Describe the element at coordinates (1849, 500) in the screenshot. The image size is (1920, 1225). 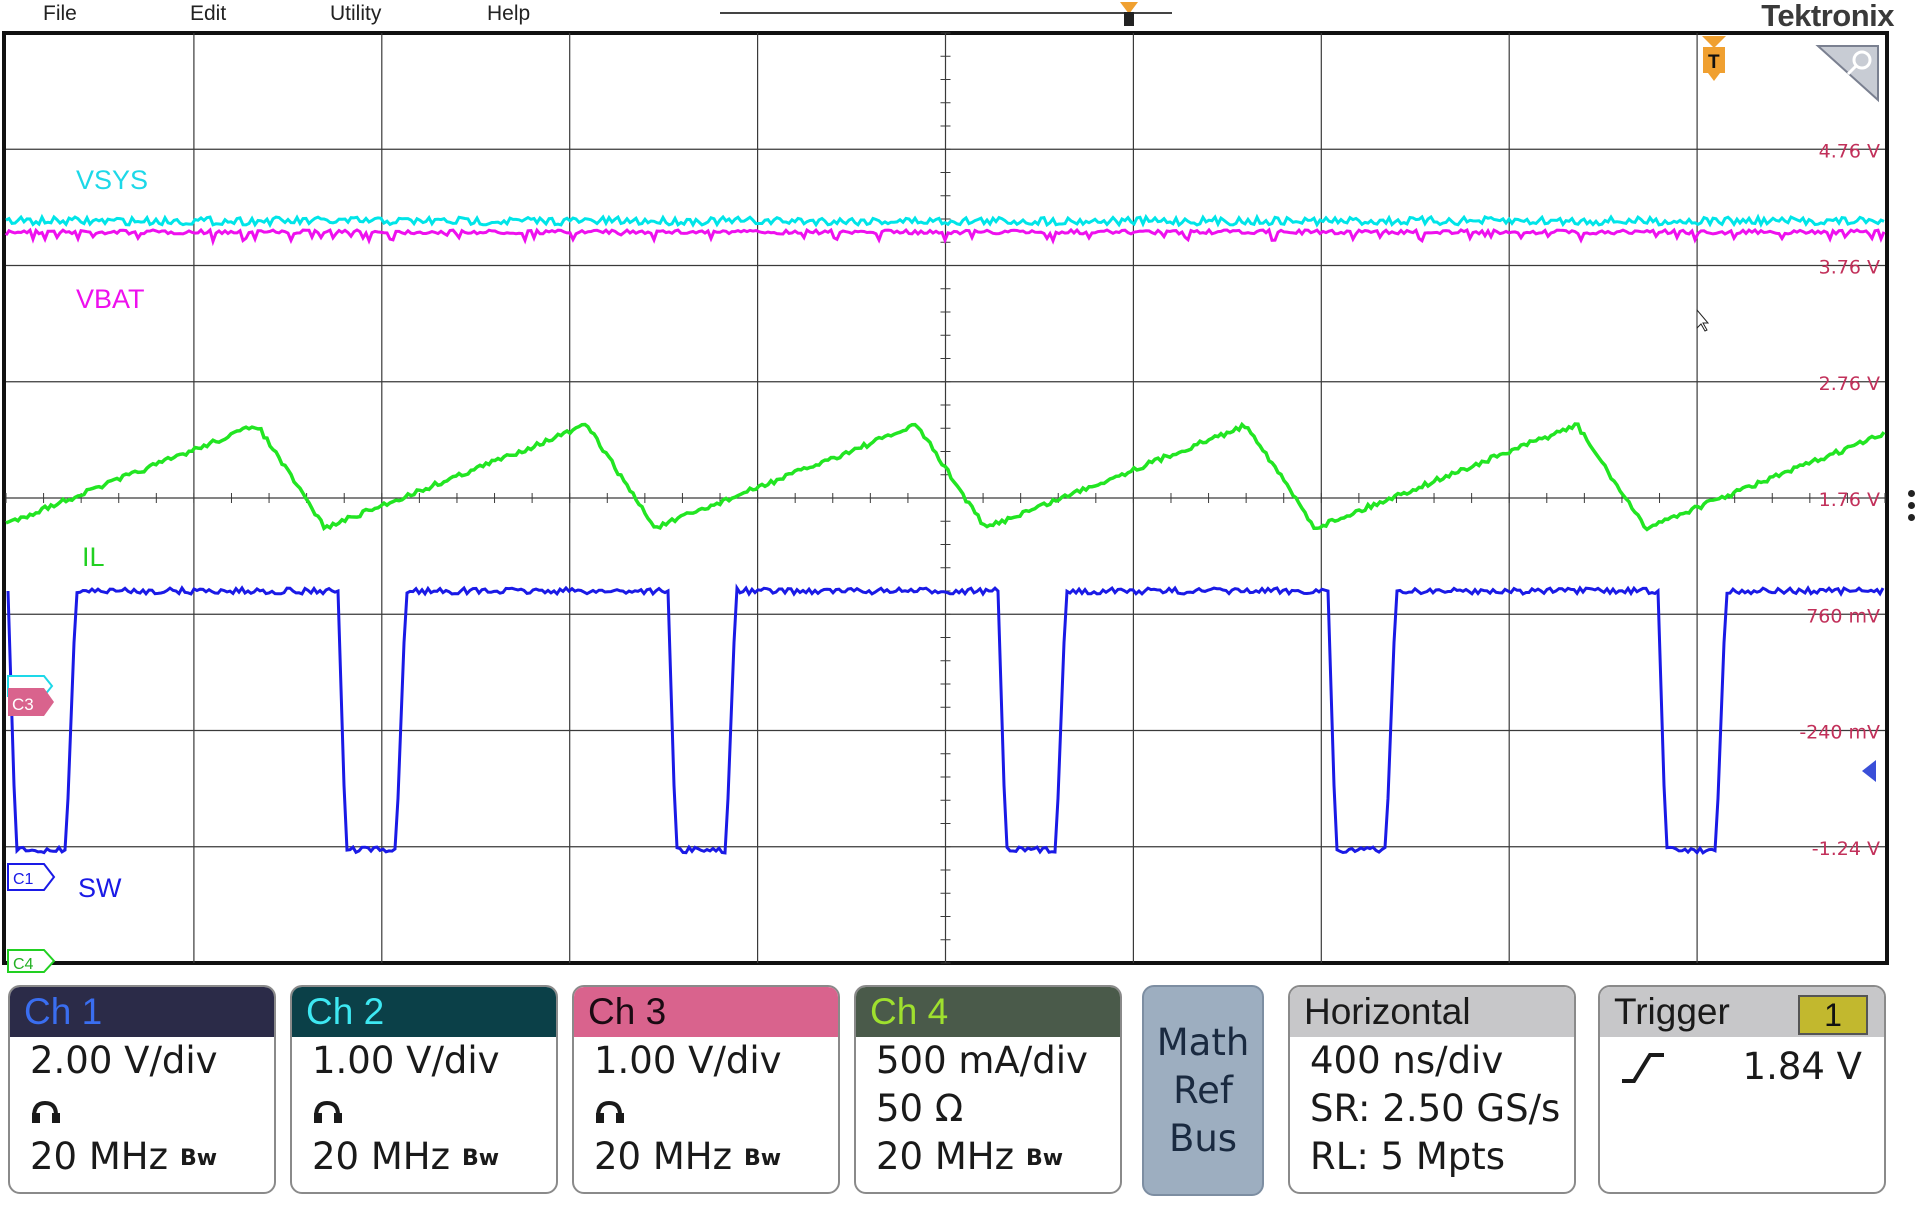
I see `scale-label: 1.76 V` at that location.